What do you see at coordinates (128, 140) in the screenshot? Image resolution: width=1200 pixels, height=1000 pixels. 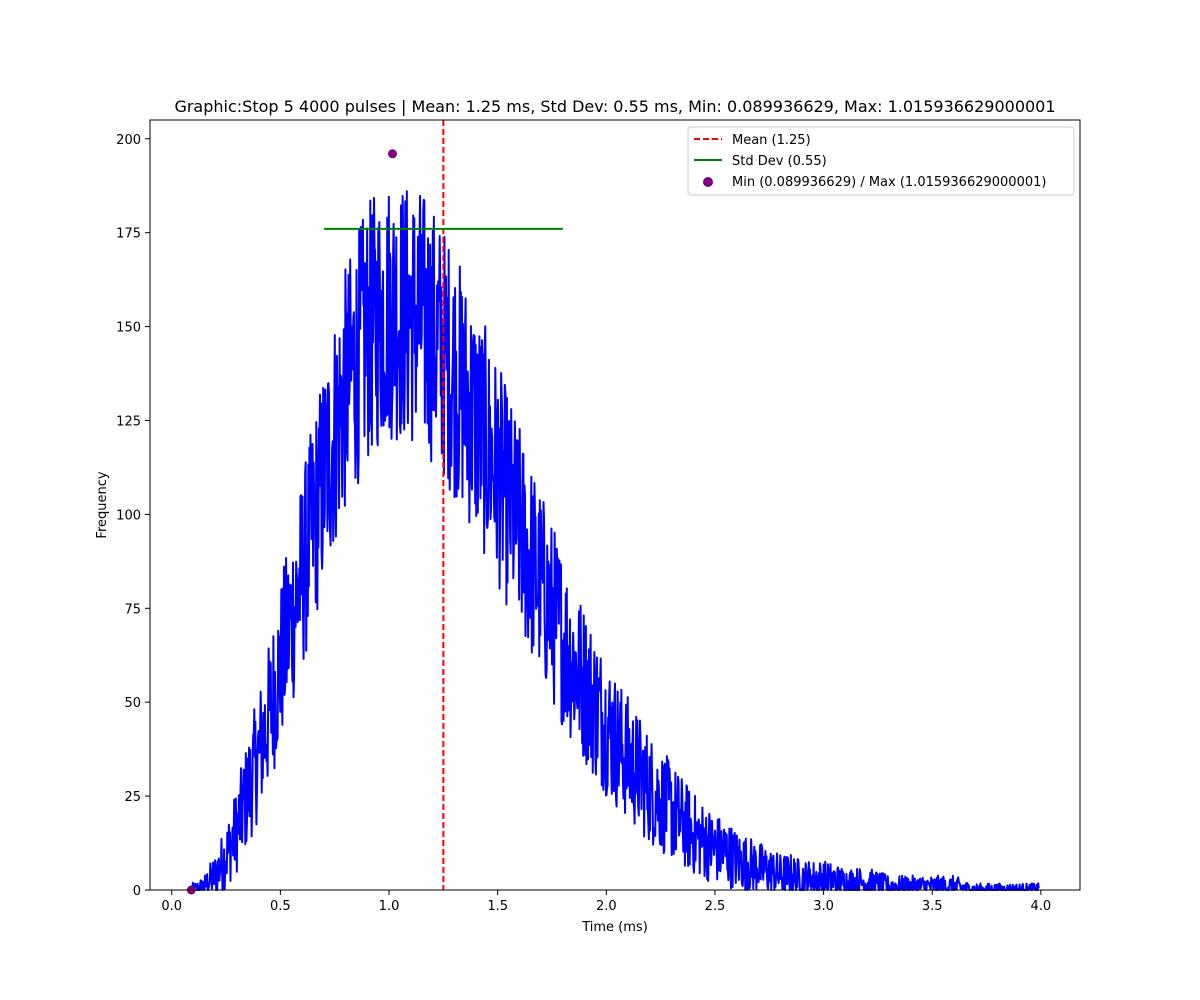 I see `y-tick-label: 200` at bounding box center [128, 140].